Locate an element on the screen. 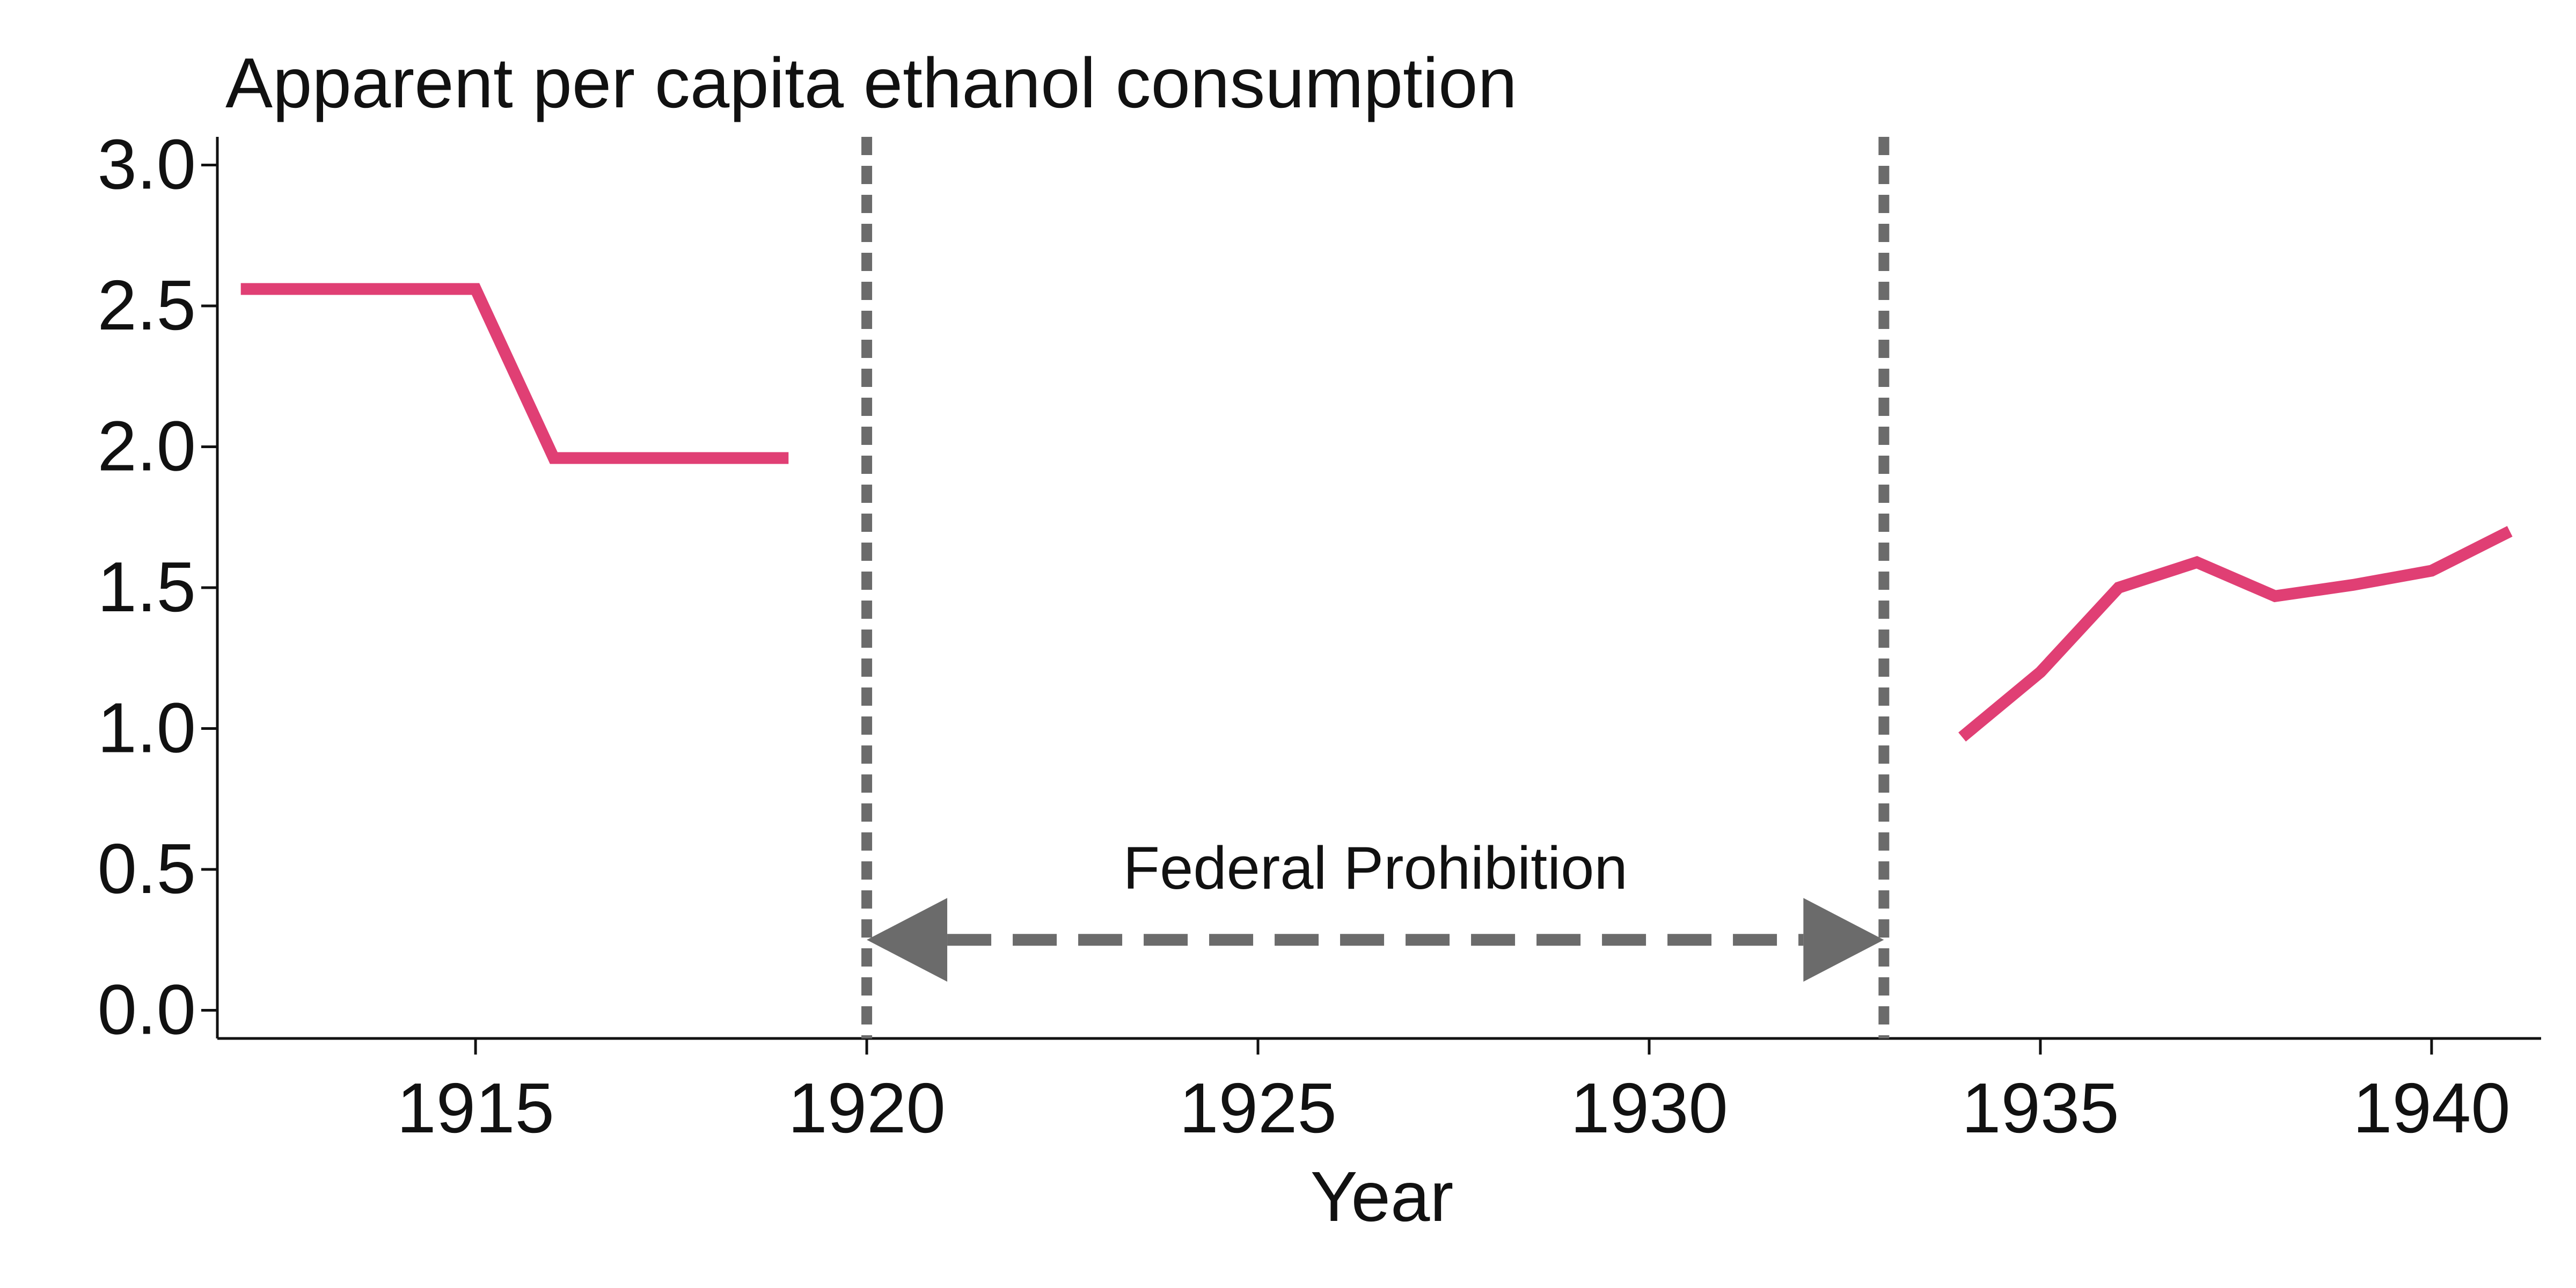 The height and width of the screenshot is (1288, 2576). y-tick-label: 1.0 is located at coordinates (147, 728).